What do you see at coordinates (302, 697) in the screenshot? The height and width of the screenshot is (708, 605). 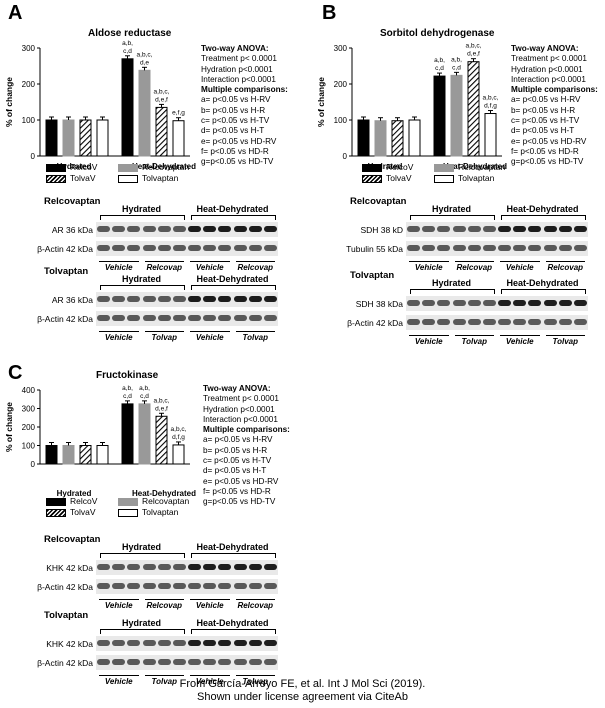 I see `citation-line-2: Shown under license agreement via CiteAb` at bounding box center [302, 697].